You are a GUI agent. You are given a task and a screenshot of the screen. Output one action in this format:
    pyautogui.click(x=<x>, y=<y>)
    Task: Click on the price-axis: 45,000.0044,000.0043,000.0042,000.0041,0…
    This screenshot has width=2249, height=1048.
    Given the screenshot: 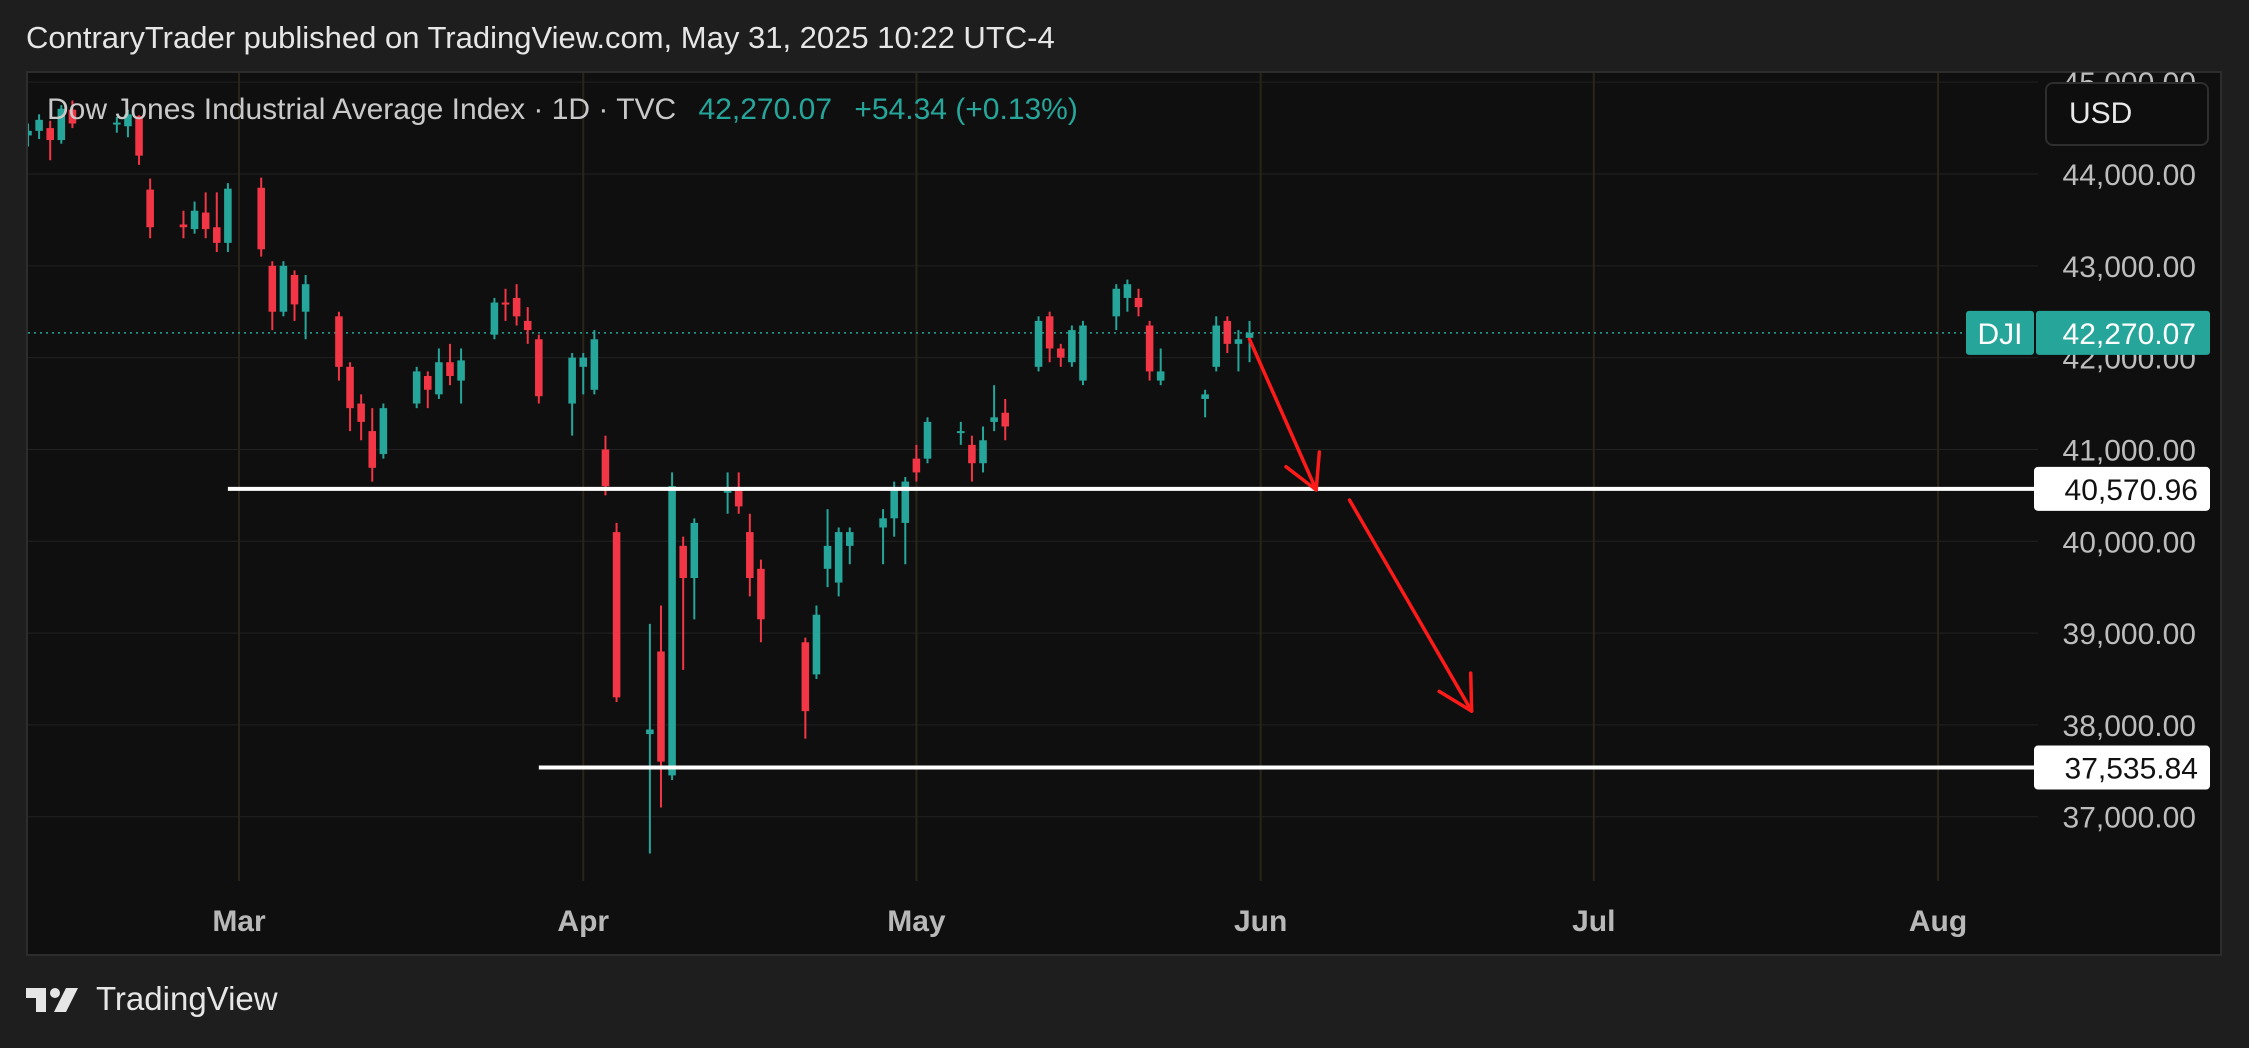 What is the action you would take?
    pyautogui.click(x=2129, y=451)
    